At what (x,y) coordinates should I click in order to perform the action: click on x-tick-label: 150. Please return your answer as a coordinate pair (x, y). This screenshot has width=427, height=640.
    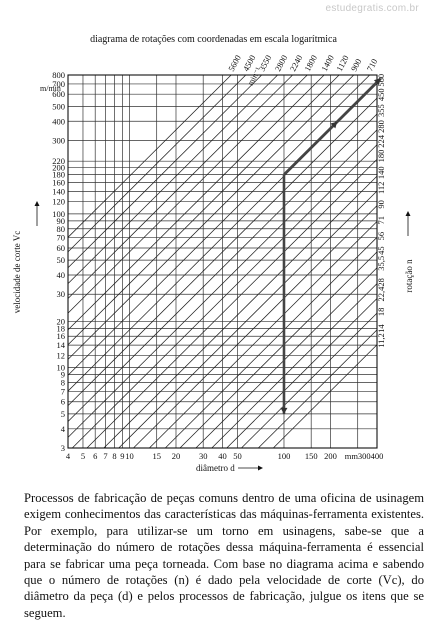
    Looking at the image, I should click on (311, 456).